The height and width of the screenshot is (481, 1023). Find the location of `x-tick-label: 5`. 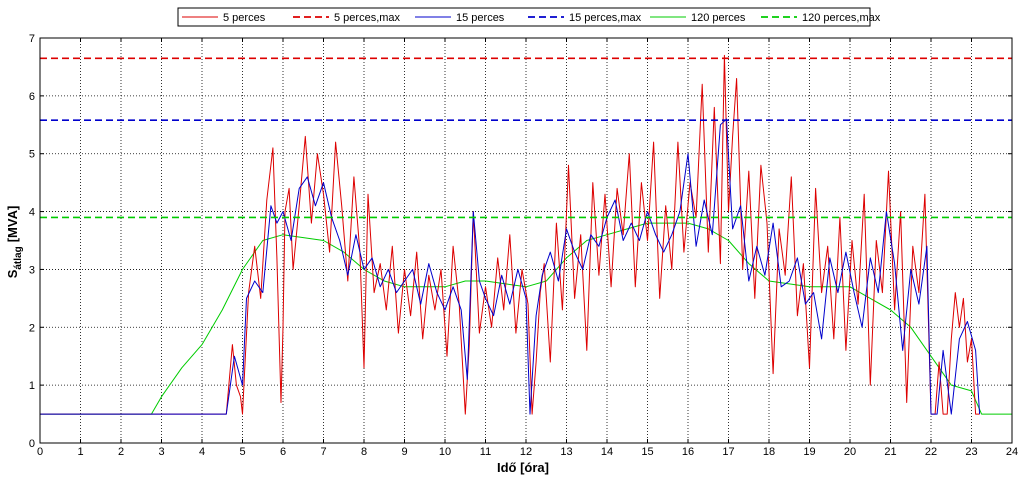

x-tick-label: 5 is located at coordinates (242, 452).